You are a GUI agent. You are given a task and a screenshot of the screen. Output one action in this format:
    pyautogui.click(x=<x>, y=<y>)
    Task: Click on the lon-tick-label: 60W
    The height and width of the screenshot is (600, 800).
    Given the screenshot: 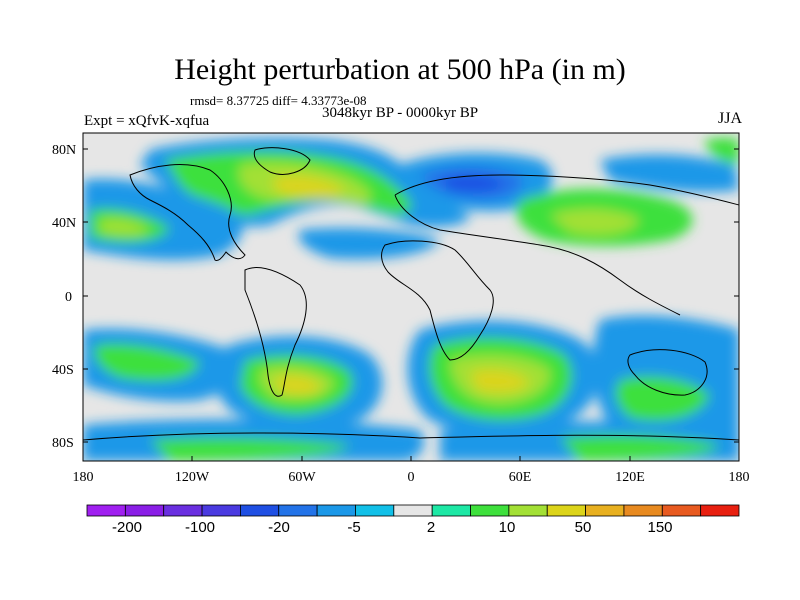 What is the action you would take?
    pyautogui.click(x=302, y=477)
    